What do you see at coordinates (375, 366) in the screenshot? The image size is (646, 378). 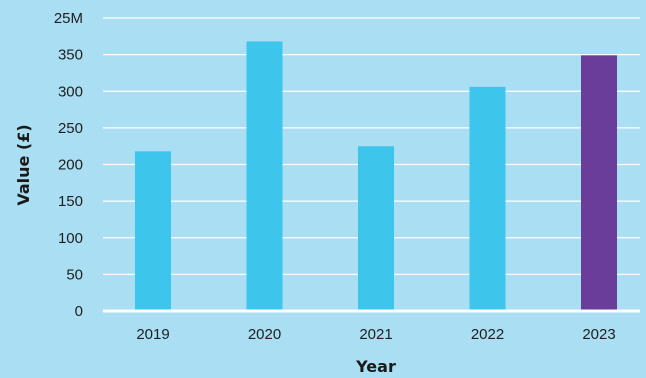 I see `x-axis-title: Year` at bounding box center [375, 366].